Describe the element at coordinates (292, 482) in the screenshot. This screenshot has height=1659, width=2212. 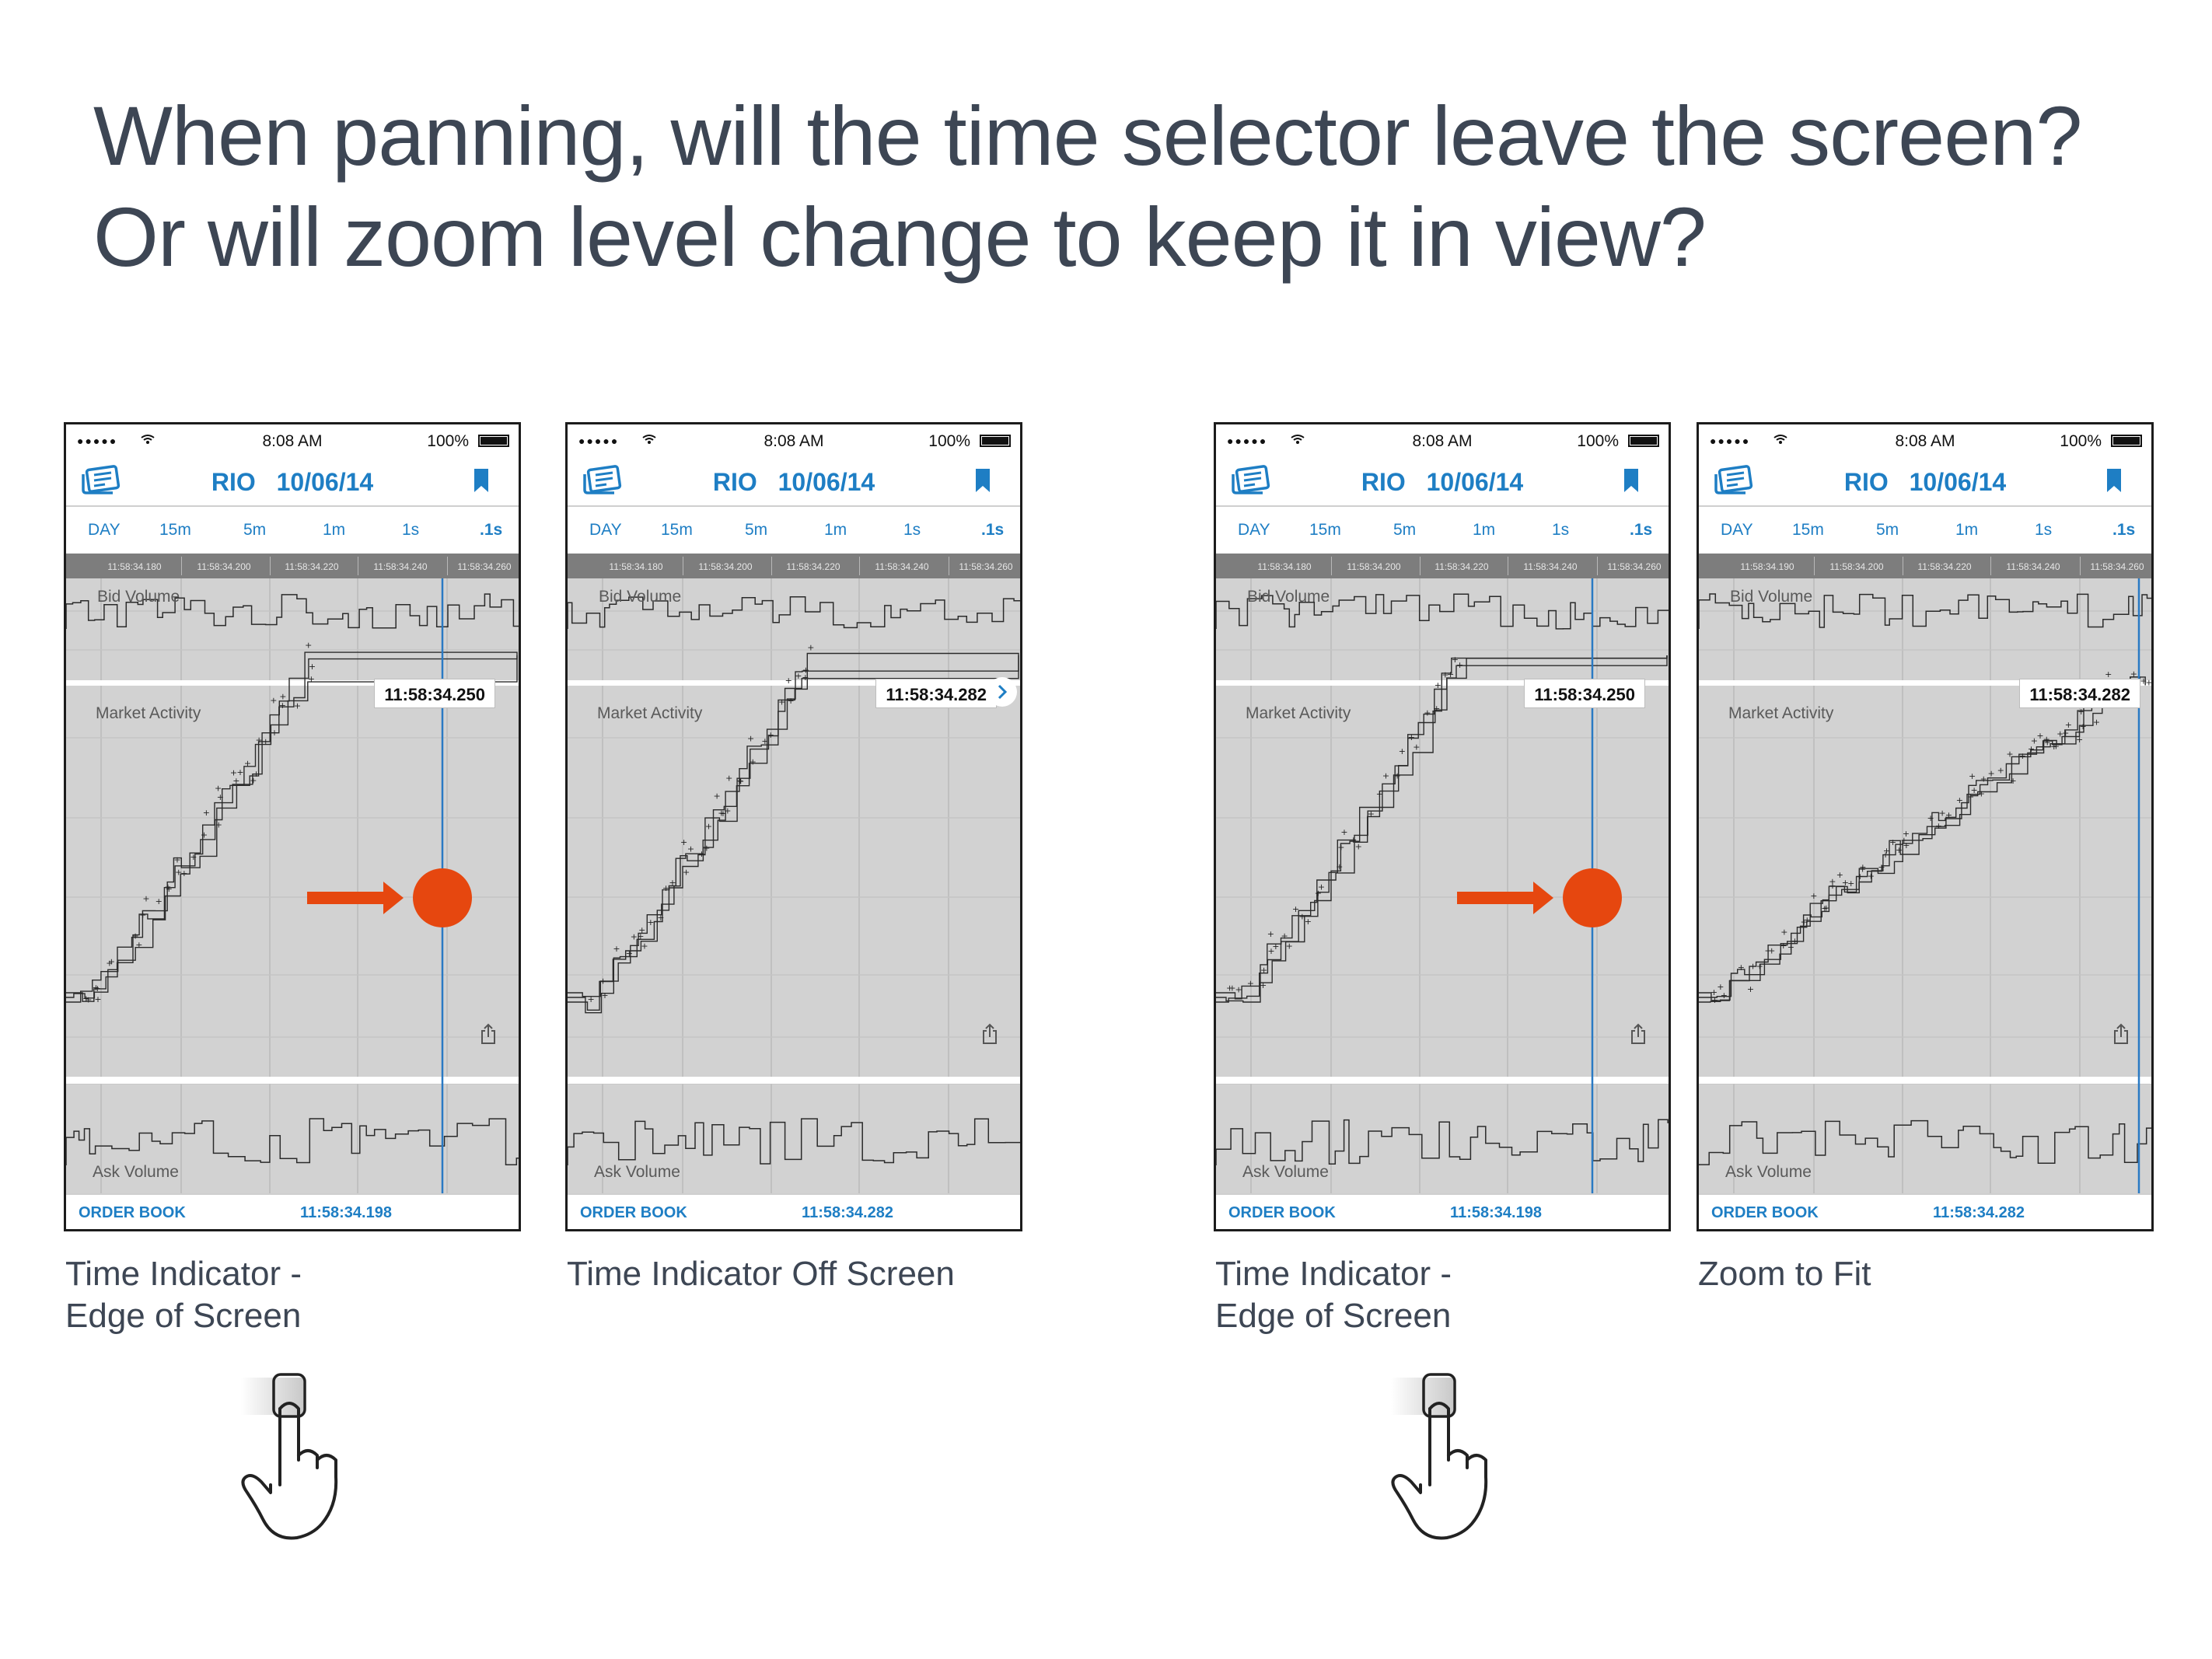
I see `navigation-bar: RIO 10/06/14` at that location.